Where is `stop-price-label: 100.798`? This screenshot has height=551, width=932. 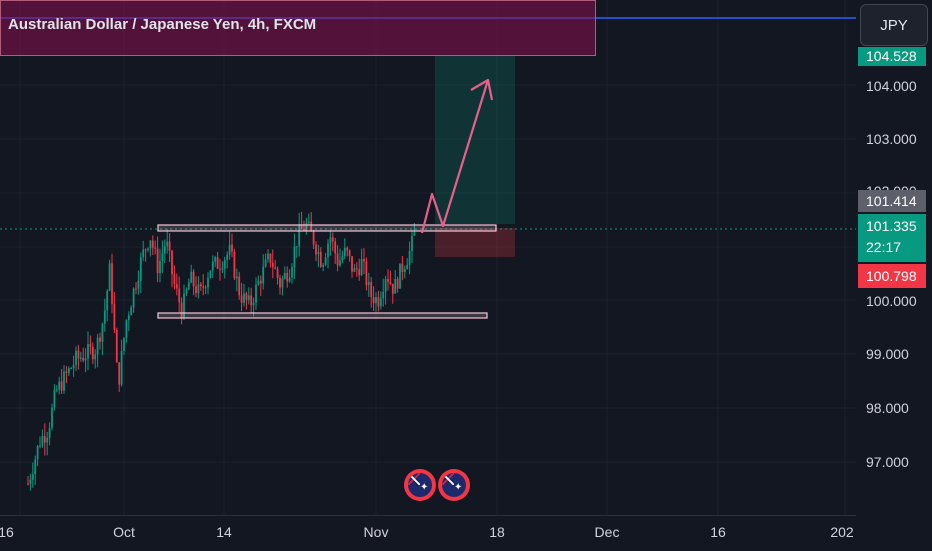
stop-price-label: 100.798 is located at coordinates (892, 276).